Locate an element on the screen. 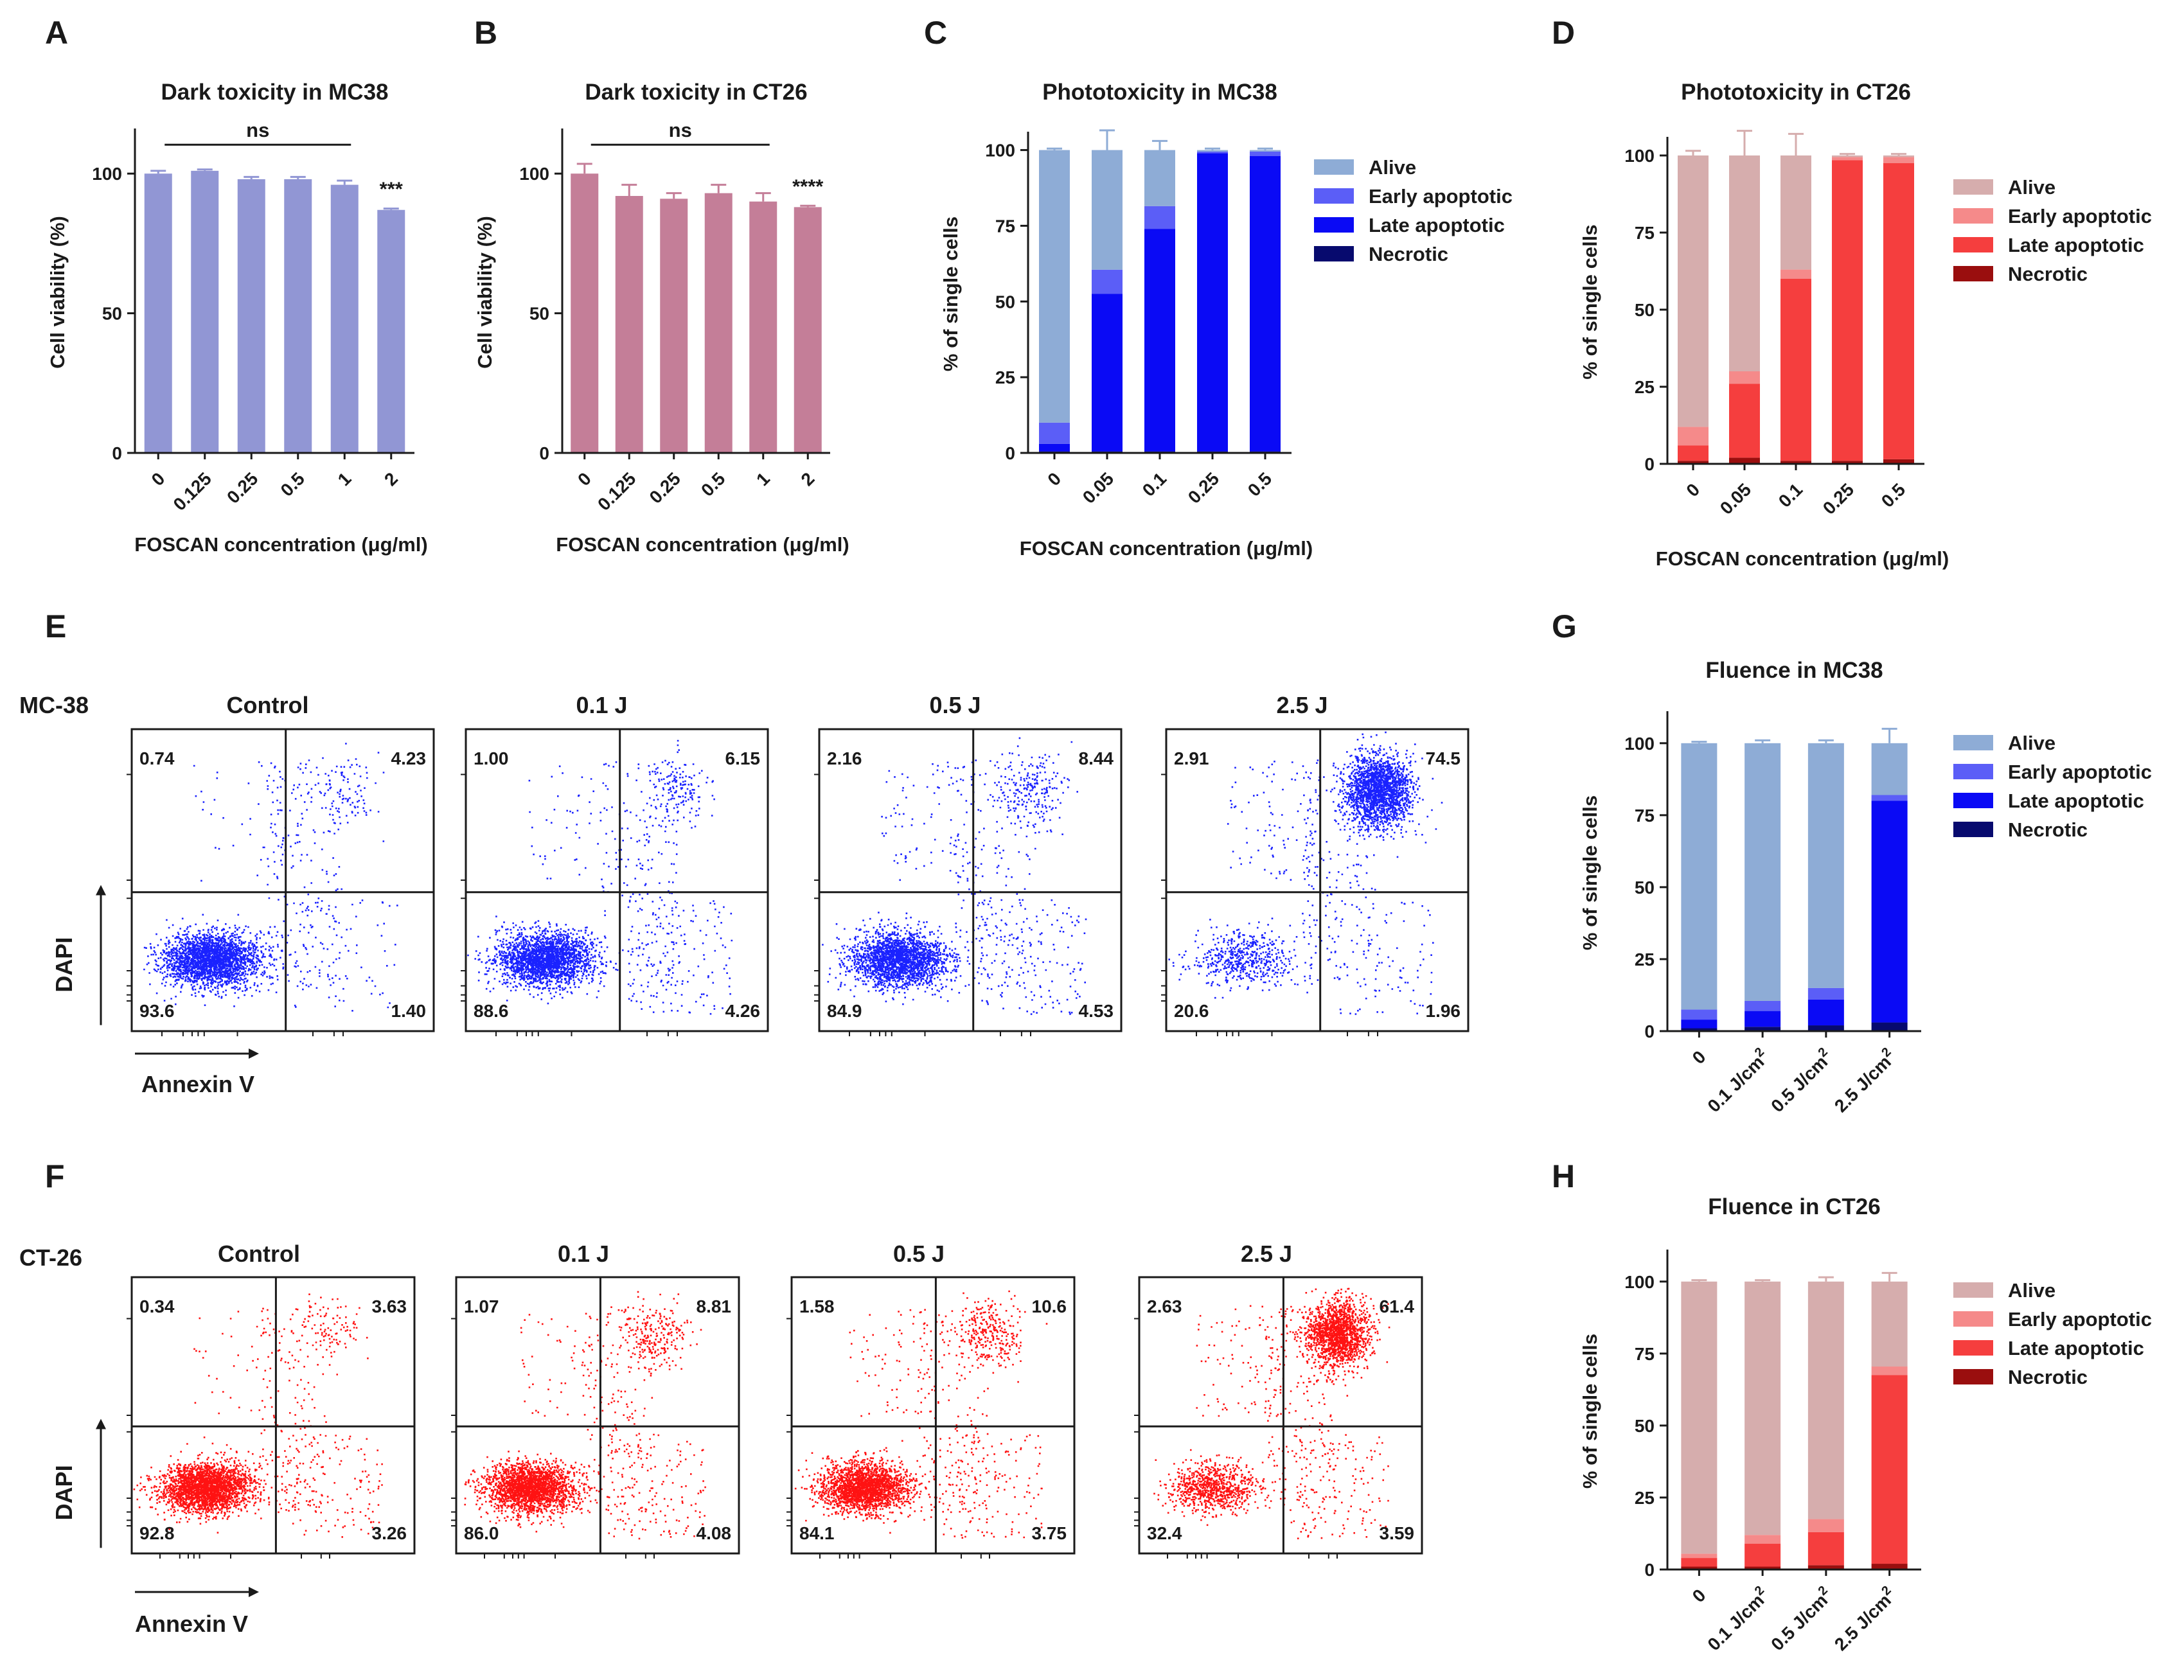 The height and width of the screenshot is (1680, 2184). quadrant-value-lower-right: 4.26 is located at coordinates (743, 1011).